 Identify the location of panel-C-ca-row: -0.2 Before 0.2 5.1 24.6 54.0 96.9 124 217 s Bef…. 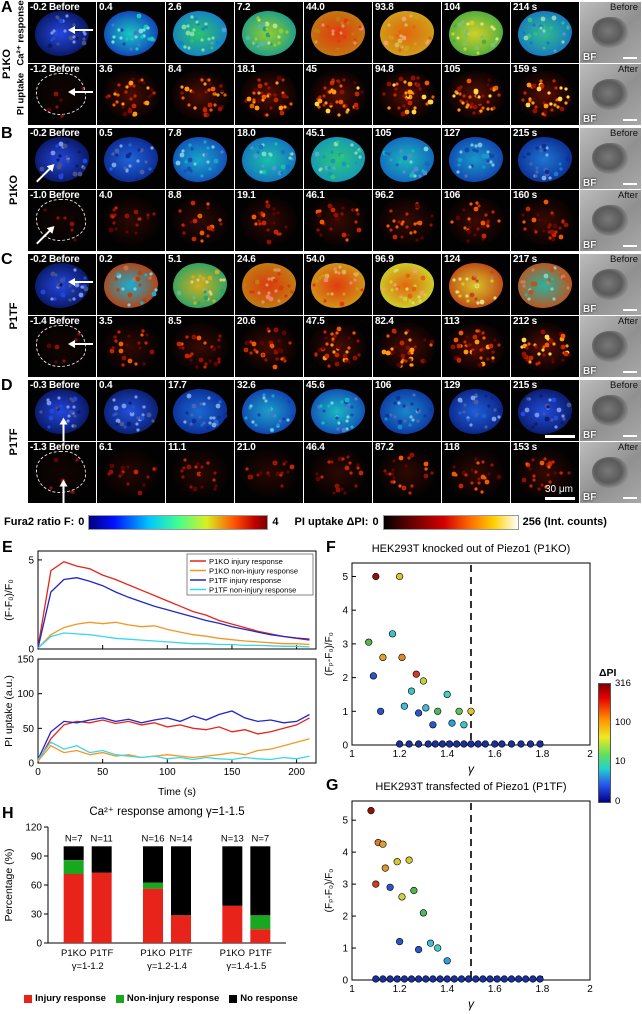
(334, 284).